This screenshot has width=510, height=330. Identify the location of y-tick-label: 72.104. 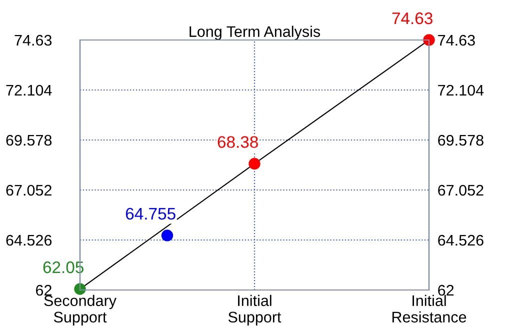
(29, 90).